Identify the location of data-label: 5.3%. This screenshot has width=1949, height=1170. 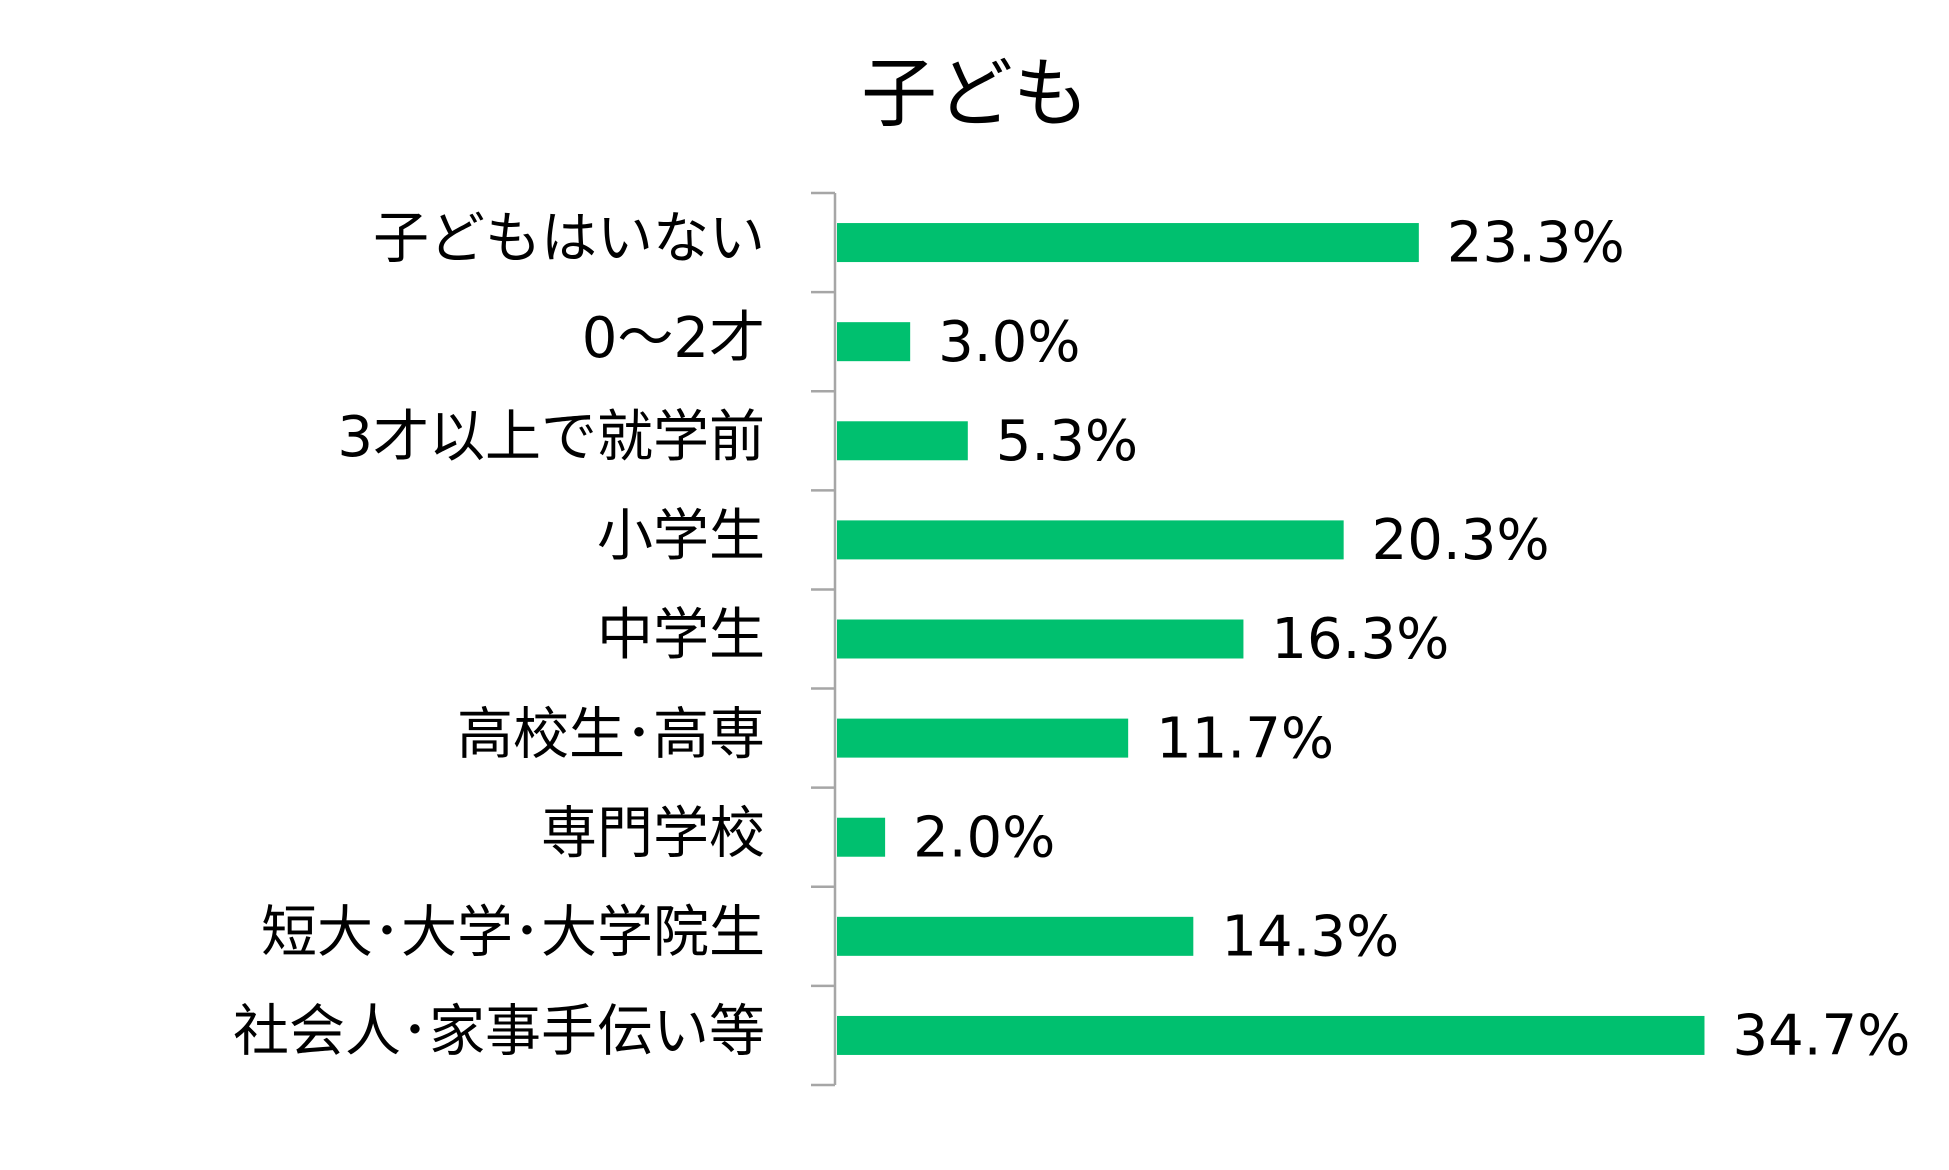
(1067, 441).